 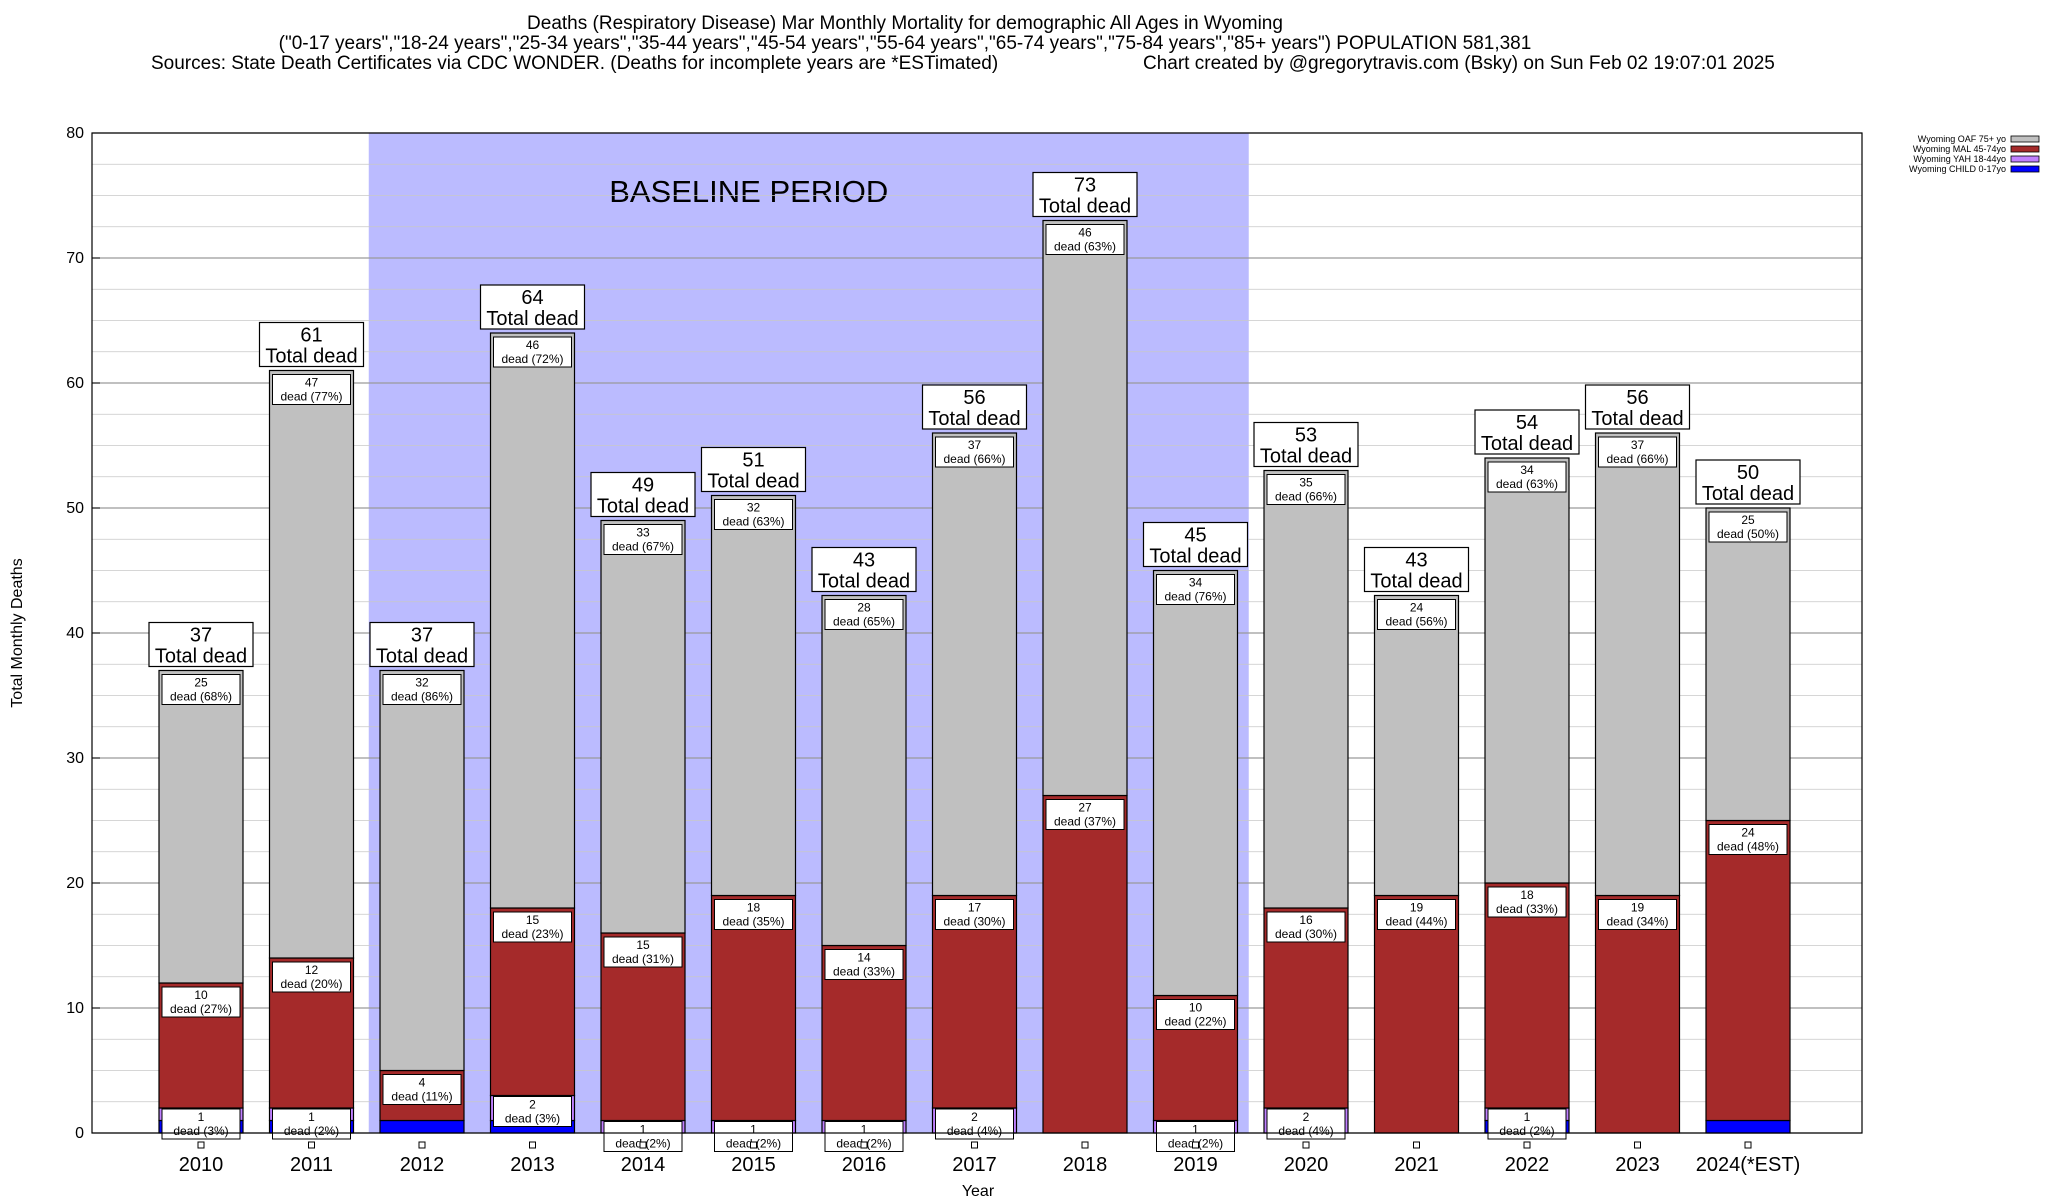 What do you see at coordinates (1637, 398) in the screenshot?
I see `total-label-value: 56` at bounding box center [1637, 398].